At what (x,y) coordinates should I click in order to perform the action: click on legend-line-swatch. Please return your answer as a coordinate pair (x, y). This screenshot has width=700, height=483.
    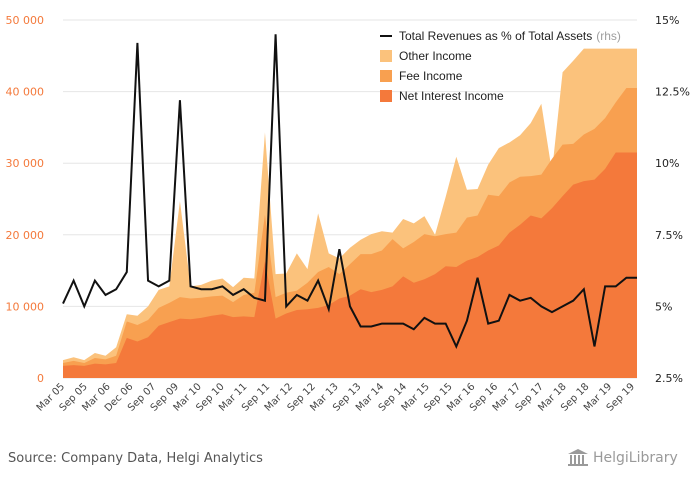
    Looking at the image, I should click on (386, 36).